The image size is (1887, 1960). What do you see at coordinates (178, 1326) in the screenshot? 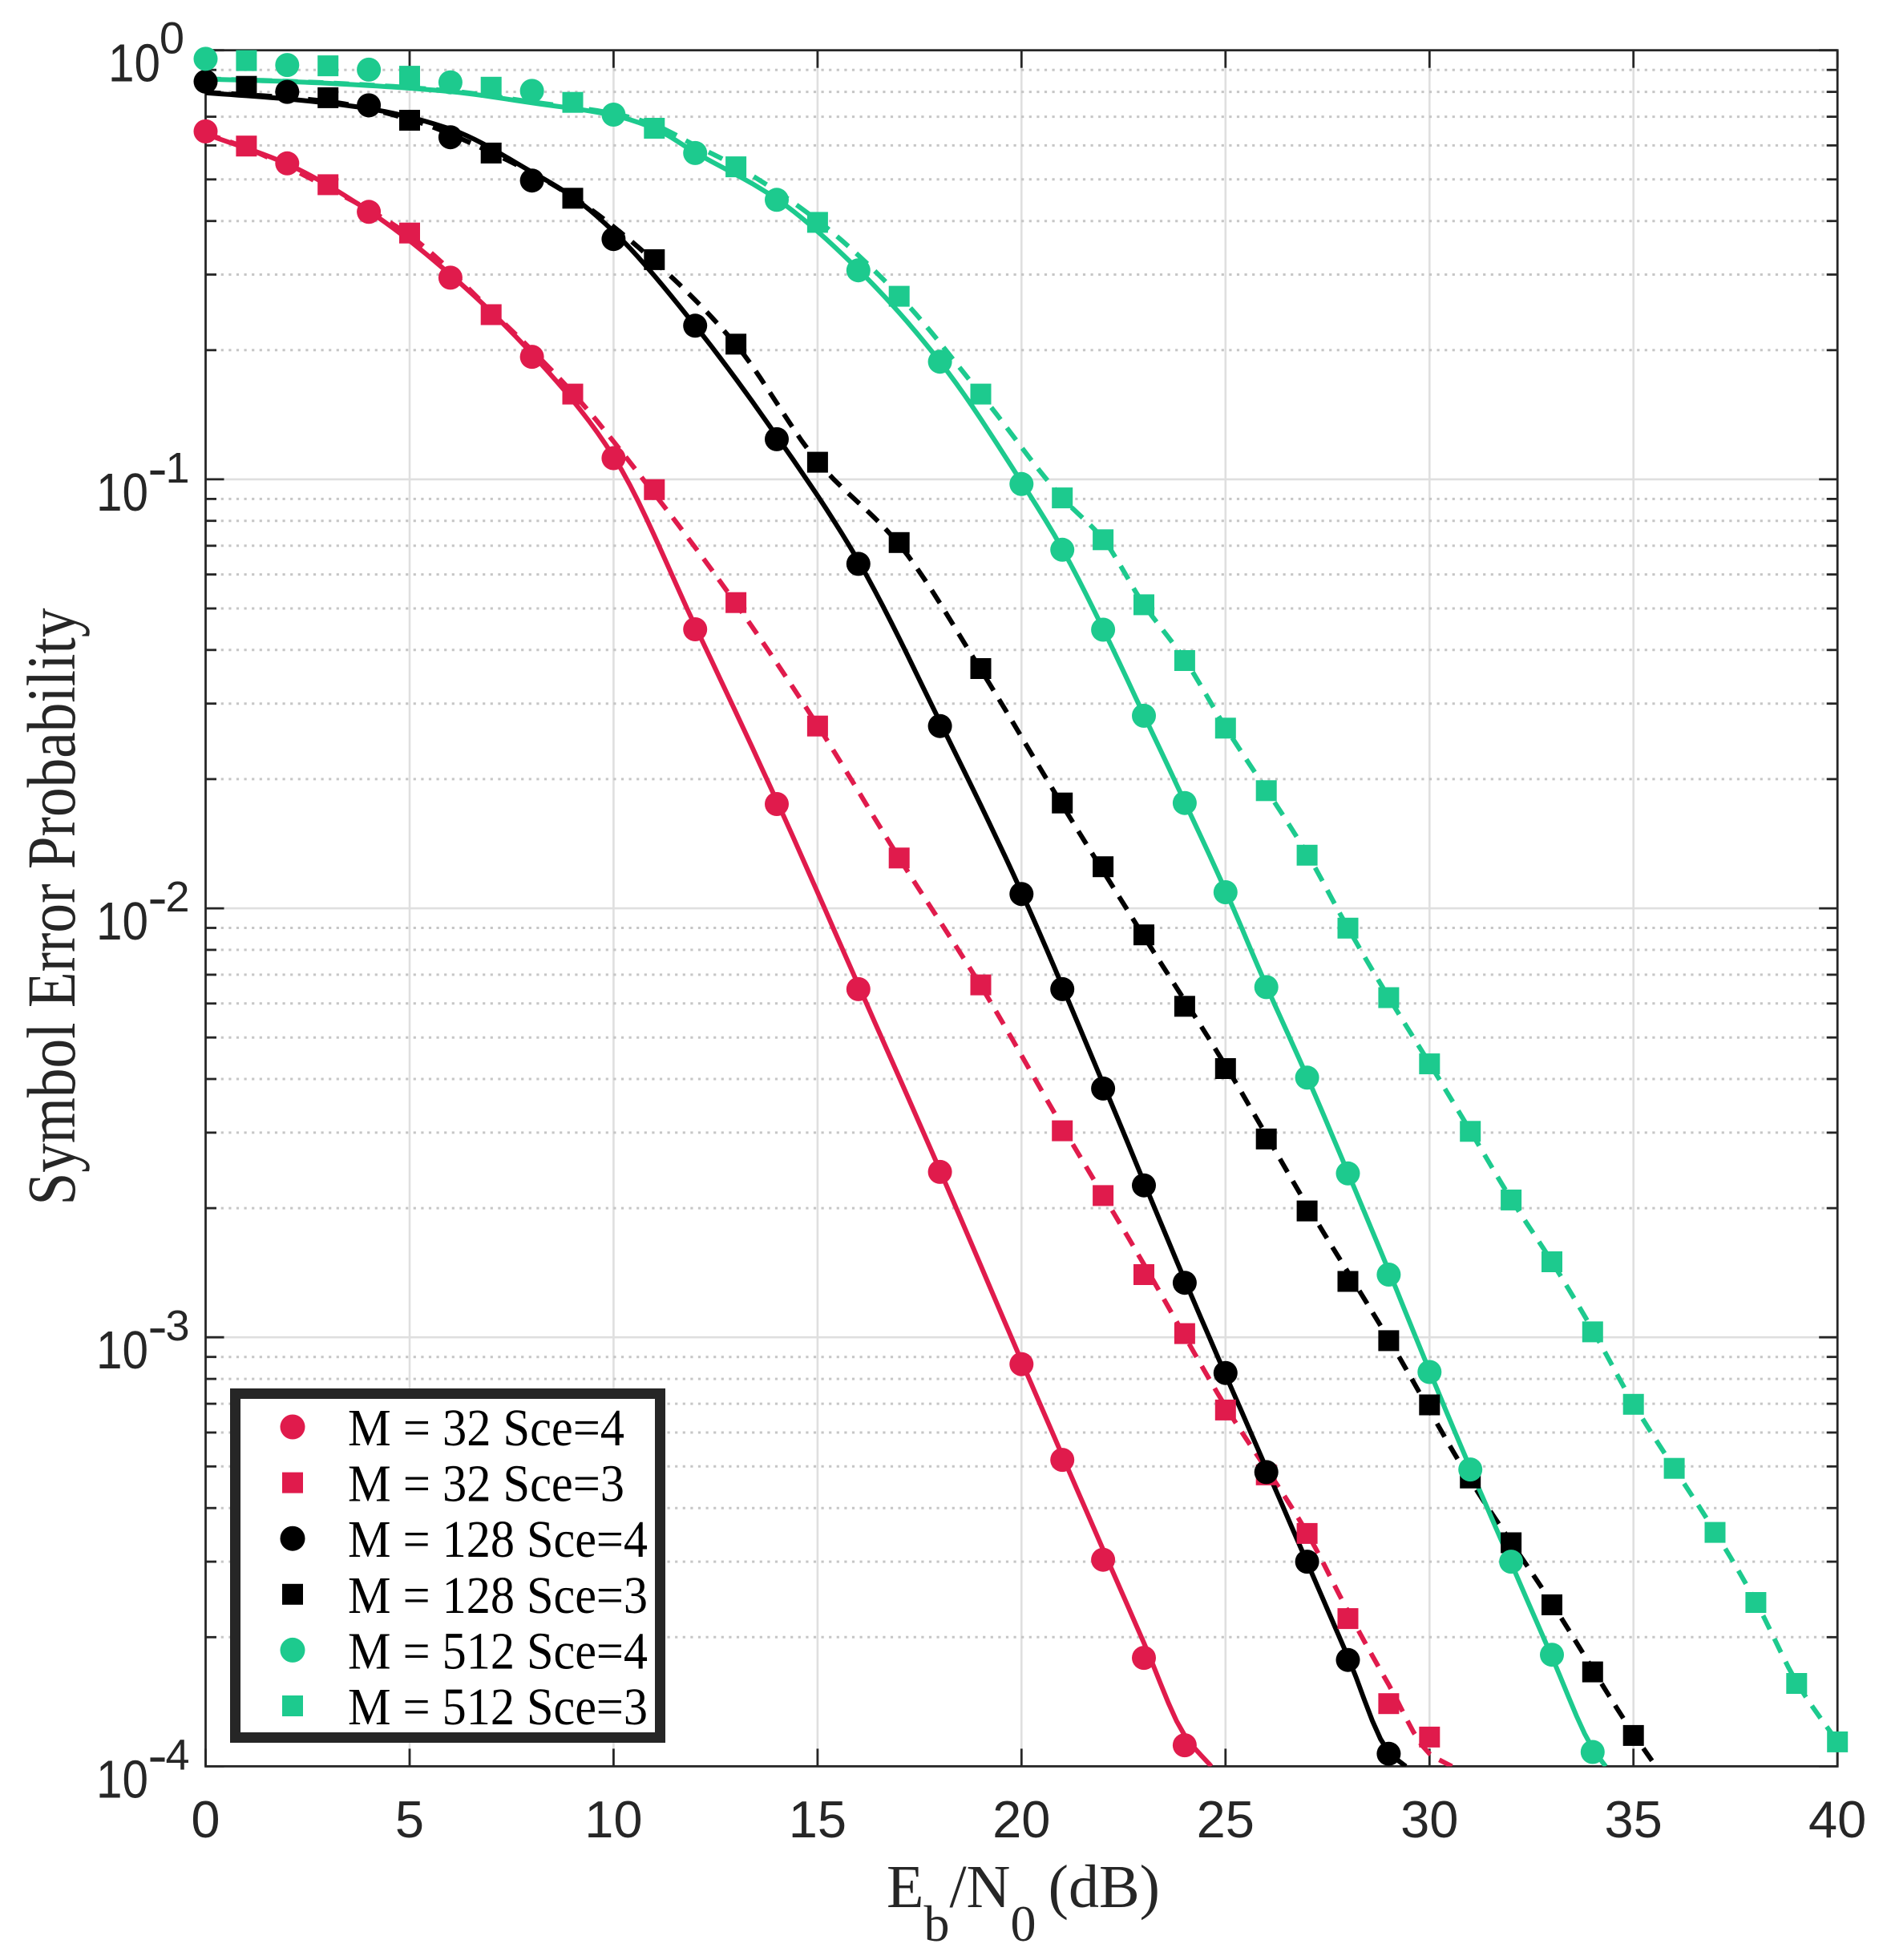
I see `svg-text: 3` at bounding box center [178, 1326].